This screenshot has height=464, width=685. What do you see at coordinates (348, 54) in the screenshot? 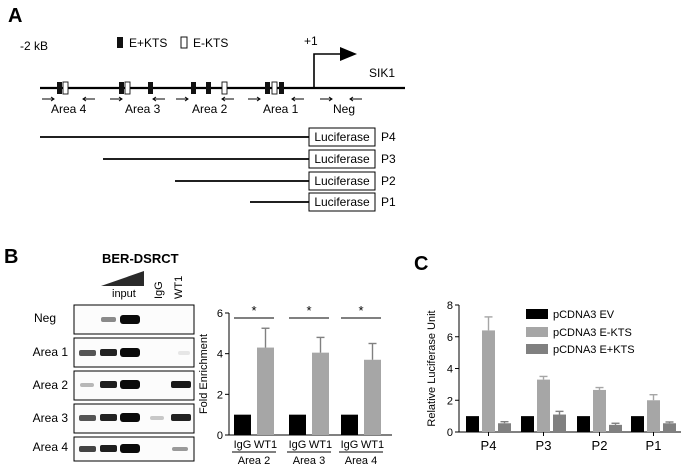
I see `tss-arrowhead` at bounding box center [348, 54].